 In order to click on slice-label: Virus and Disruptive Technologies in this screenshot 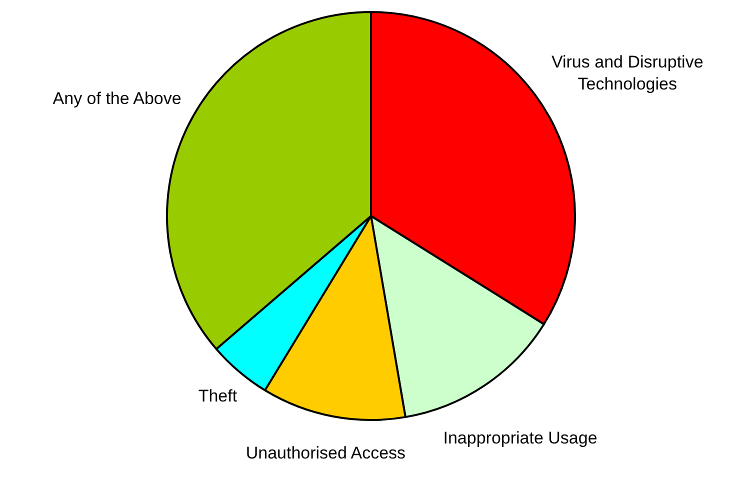, I will do `click(627, 73)`.